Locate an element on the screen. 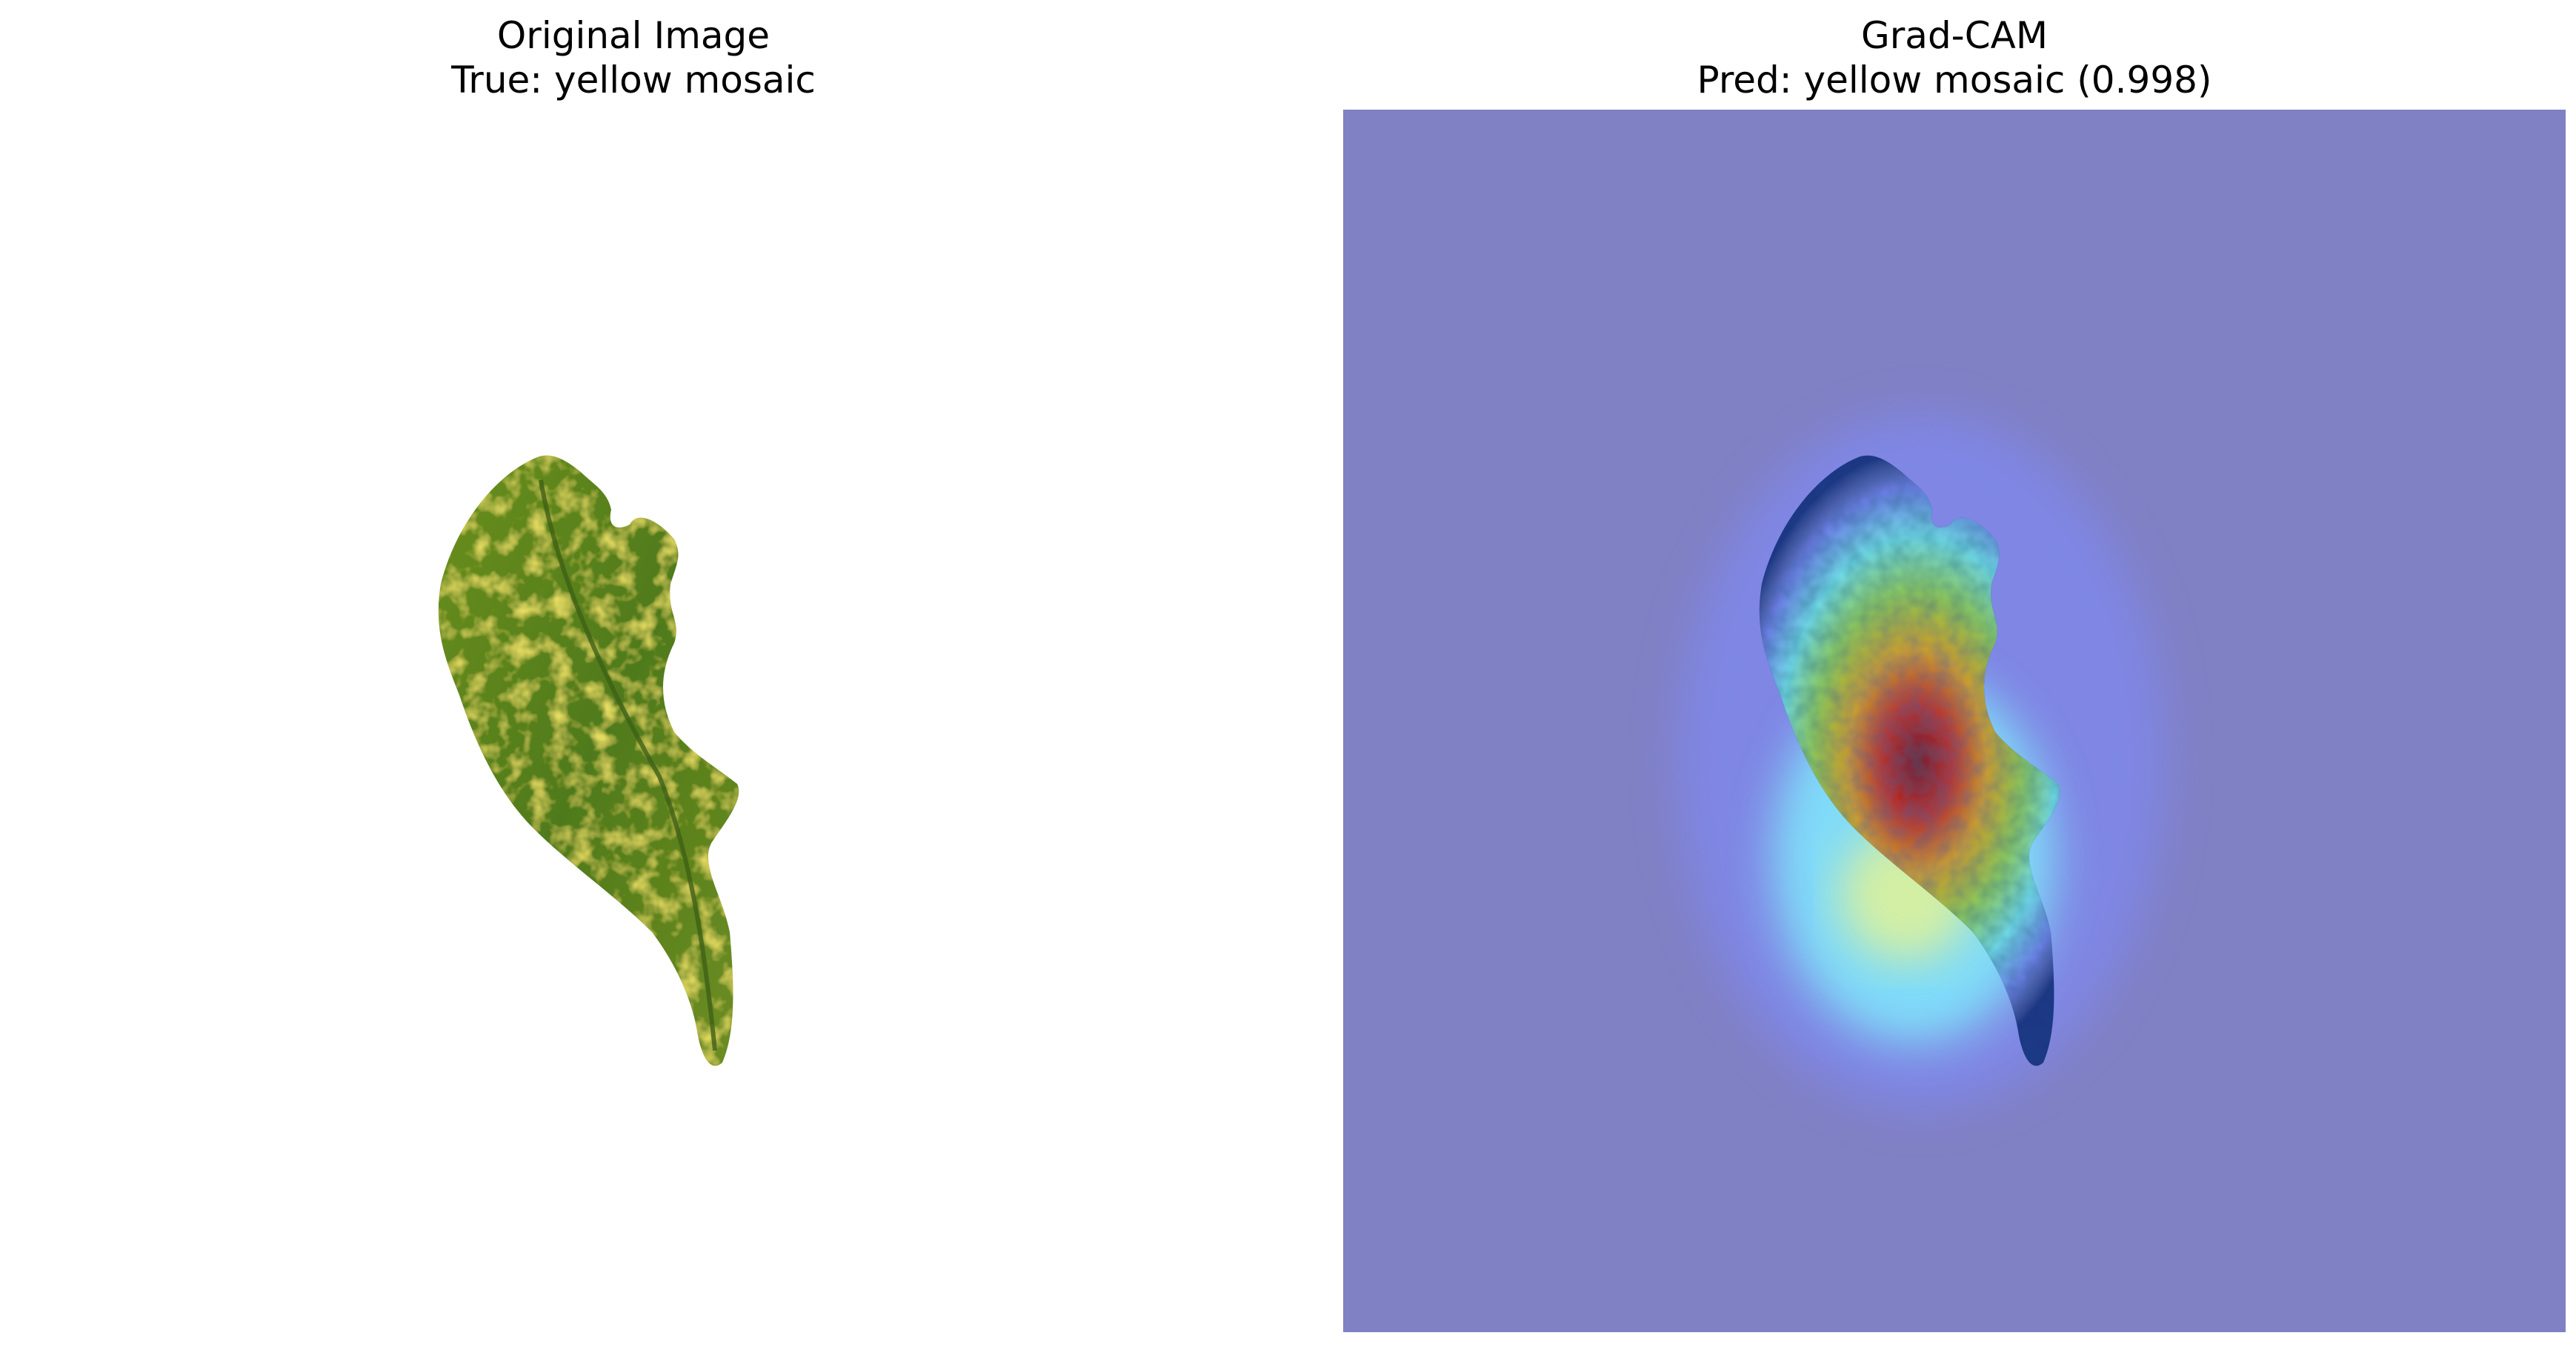  original-image-true-label: True: yellow mosaic is located at coordinates (633, 80).